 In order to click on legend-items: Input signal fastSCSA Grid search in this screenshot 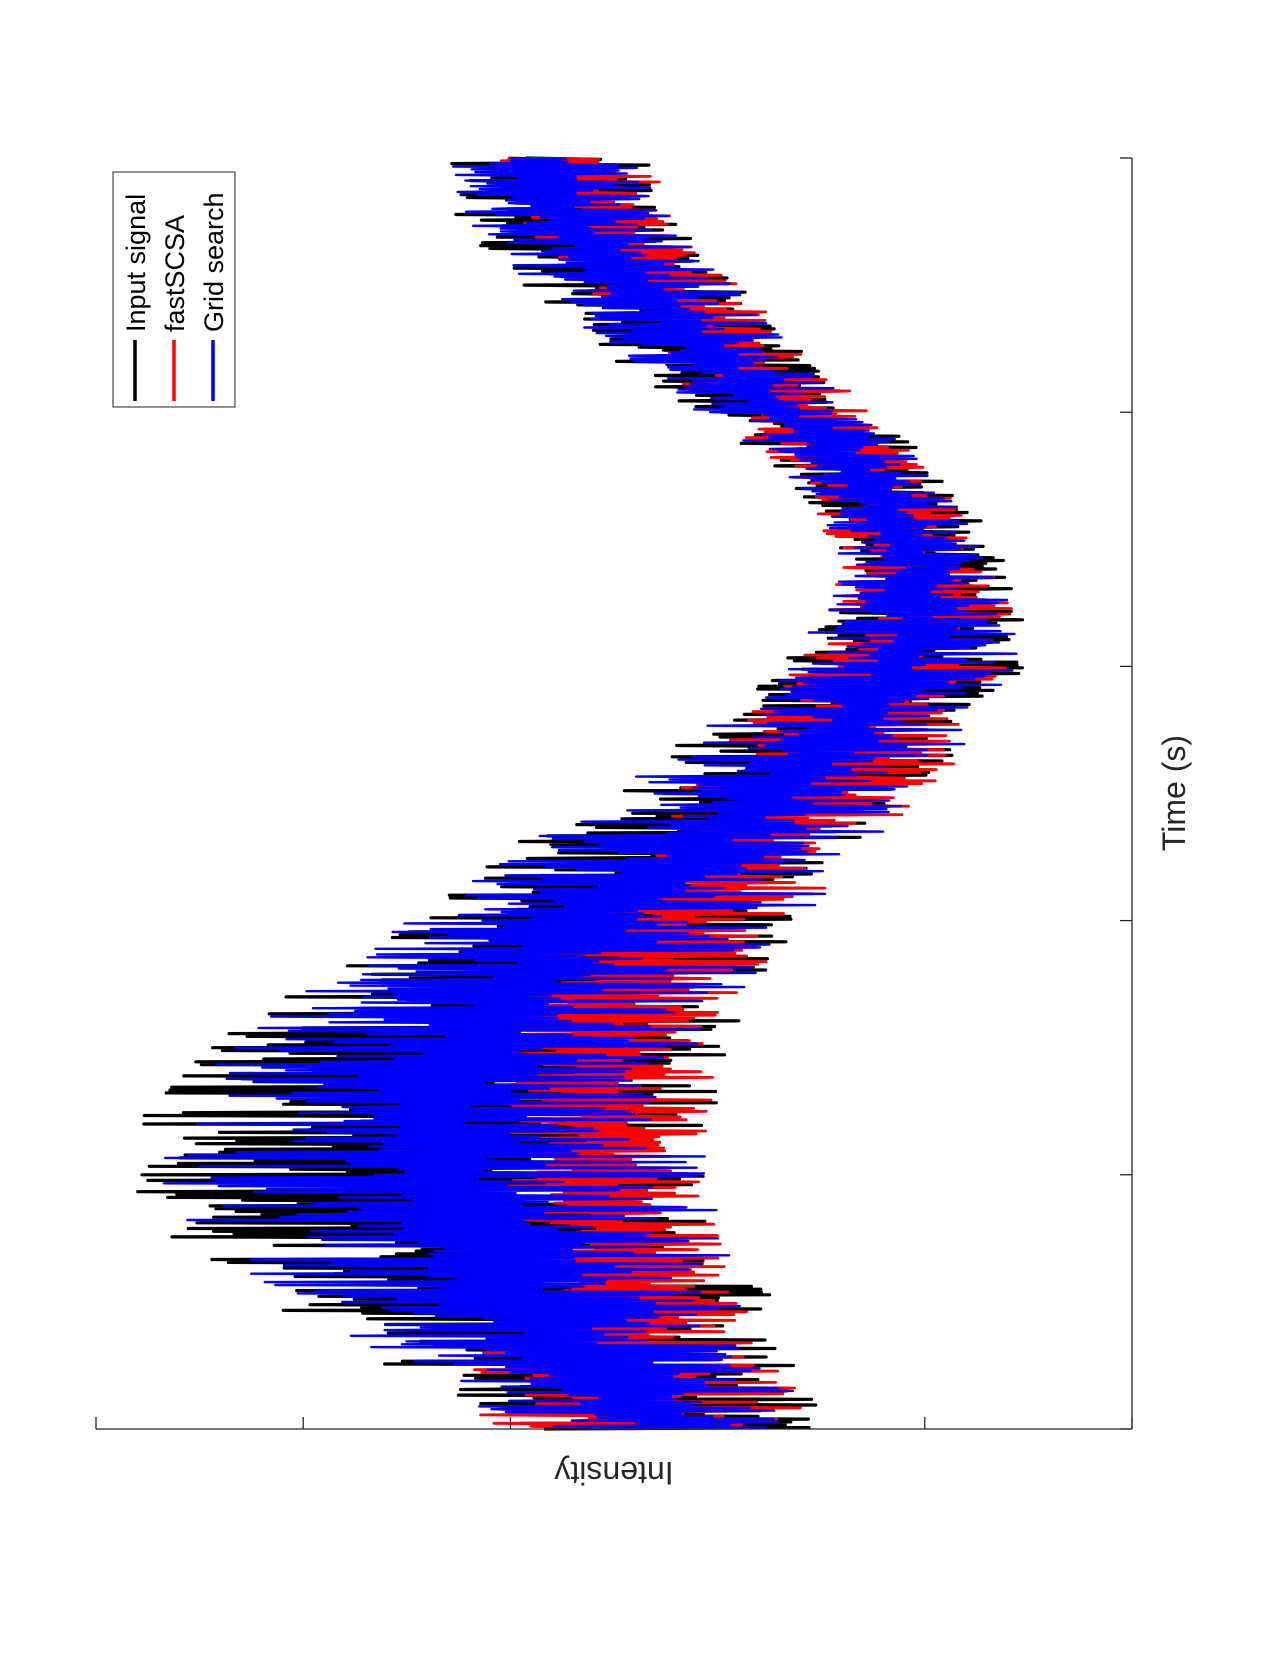, I will do `click(175, 296)`.